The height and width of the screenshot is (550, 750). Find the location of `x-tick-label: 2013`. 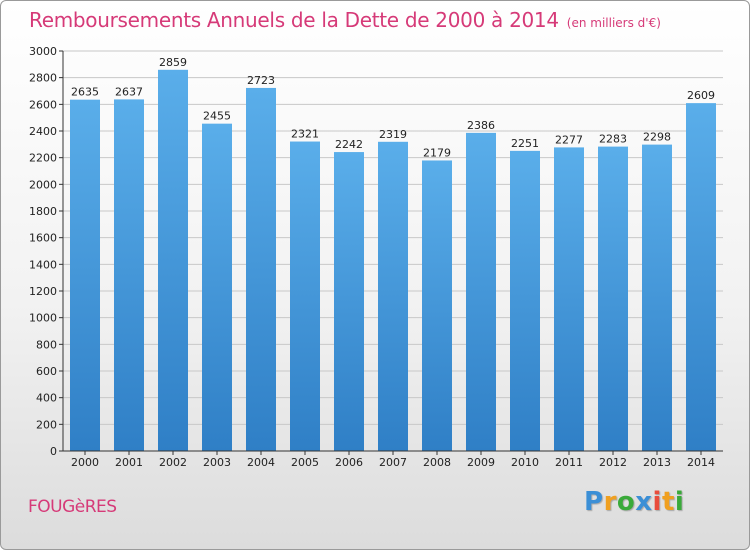

x-tick-label: 2013 is located at coordinates (657, 462).